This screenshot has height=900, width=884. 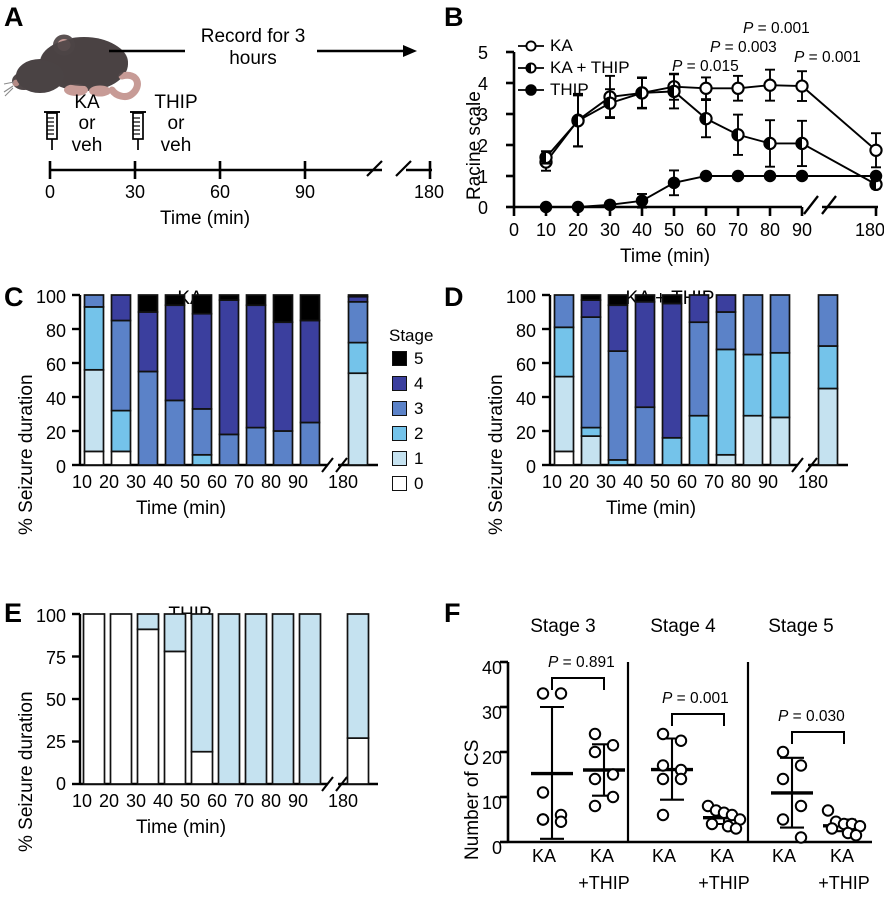 I want to click on panel-b-legend-label-thip: THIP, so click(x=569, y=89).